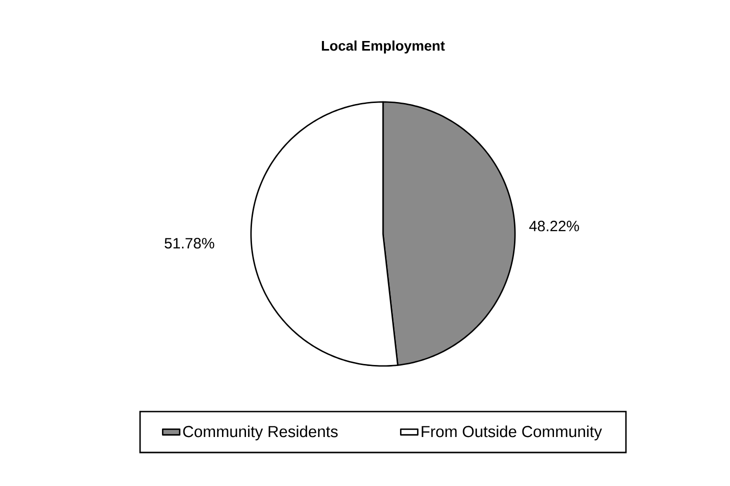 The image size is (730, 486). Describe the element at coordinates (383, 47) in the screenshot. I see `chart-title: Local Employment` at that location.